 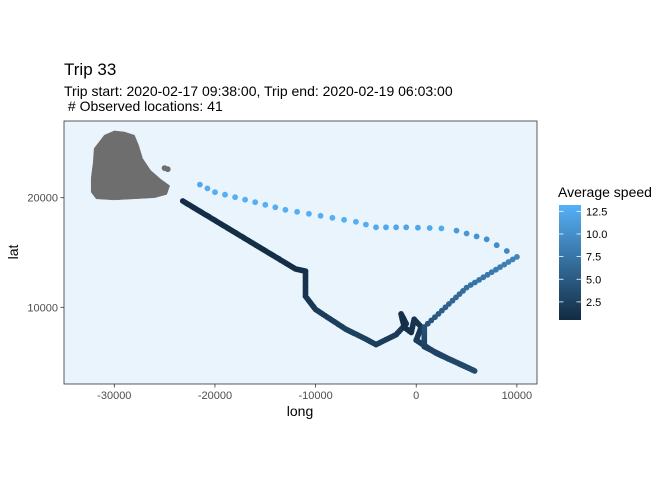 I want to click on land-mass, so click(x=130, y=165).